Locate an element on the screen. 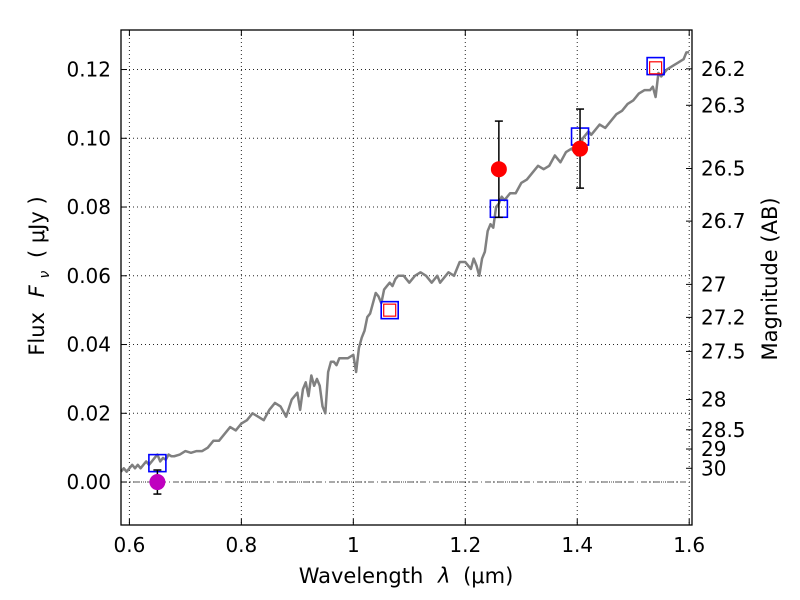 This screenshot has height=600, width=800. x-tick-label: 1 is located at coordinates (353, 545).